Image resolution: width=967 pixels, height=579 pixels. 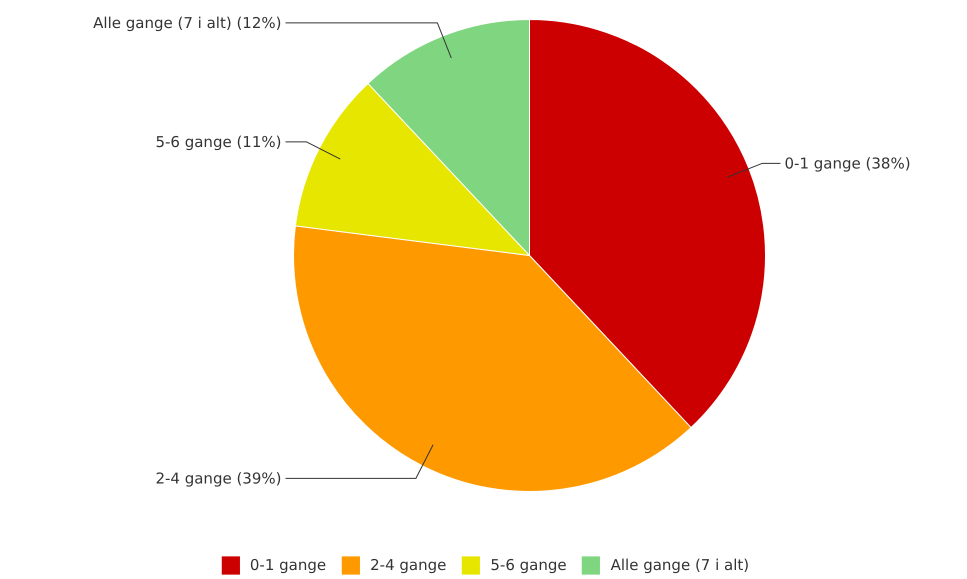 I want to click on legend-label: 0-1 gange, so click(x=288, y=565).